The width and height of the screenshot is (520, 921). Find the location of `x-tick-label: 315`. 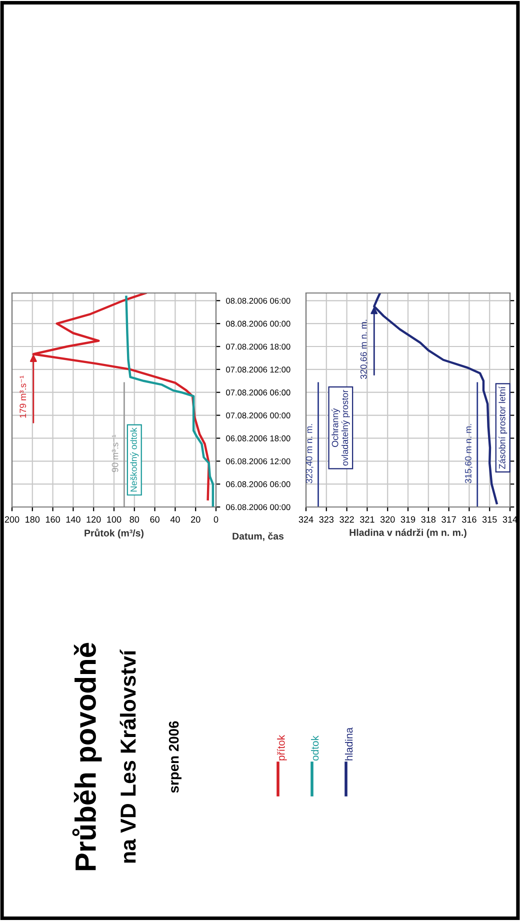

x-tick-label: 315 is located at coordinates (489, 519).